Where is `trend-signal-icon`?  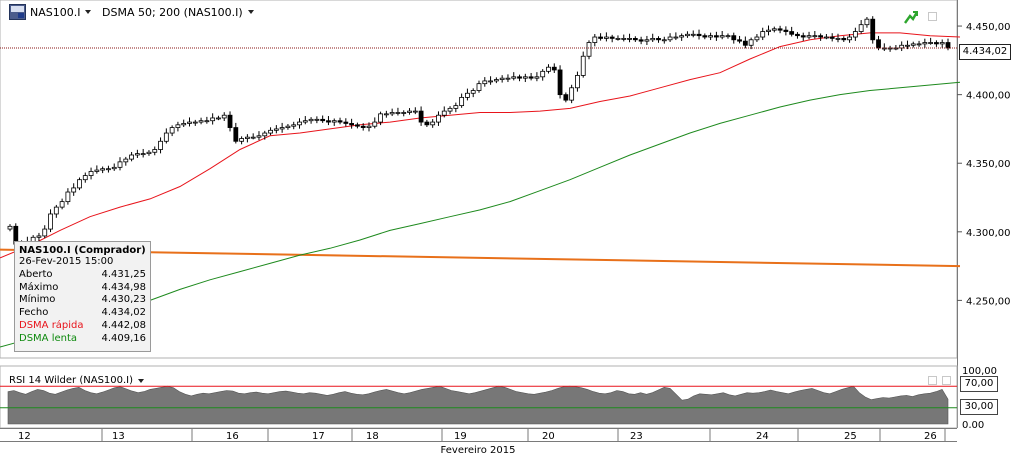 trend-signal-icon is located at coordinates (911, 18).